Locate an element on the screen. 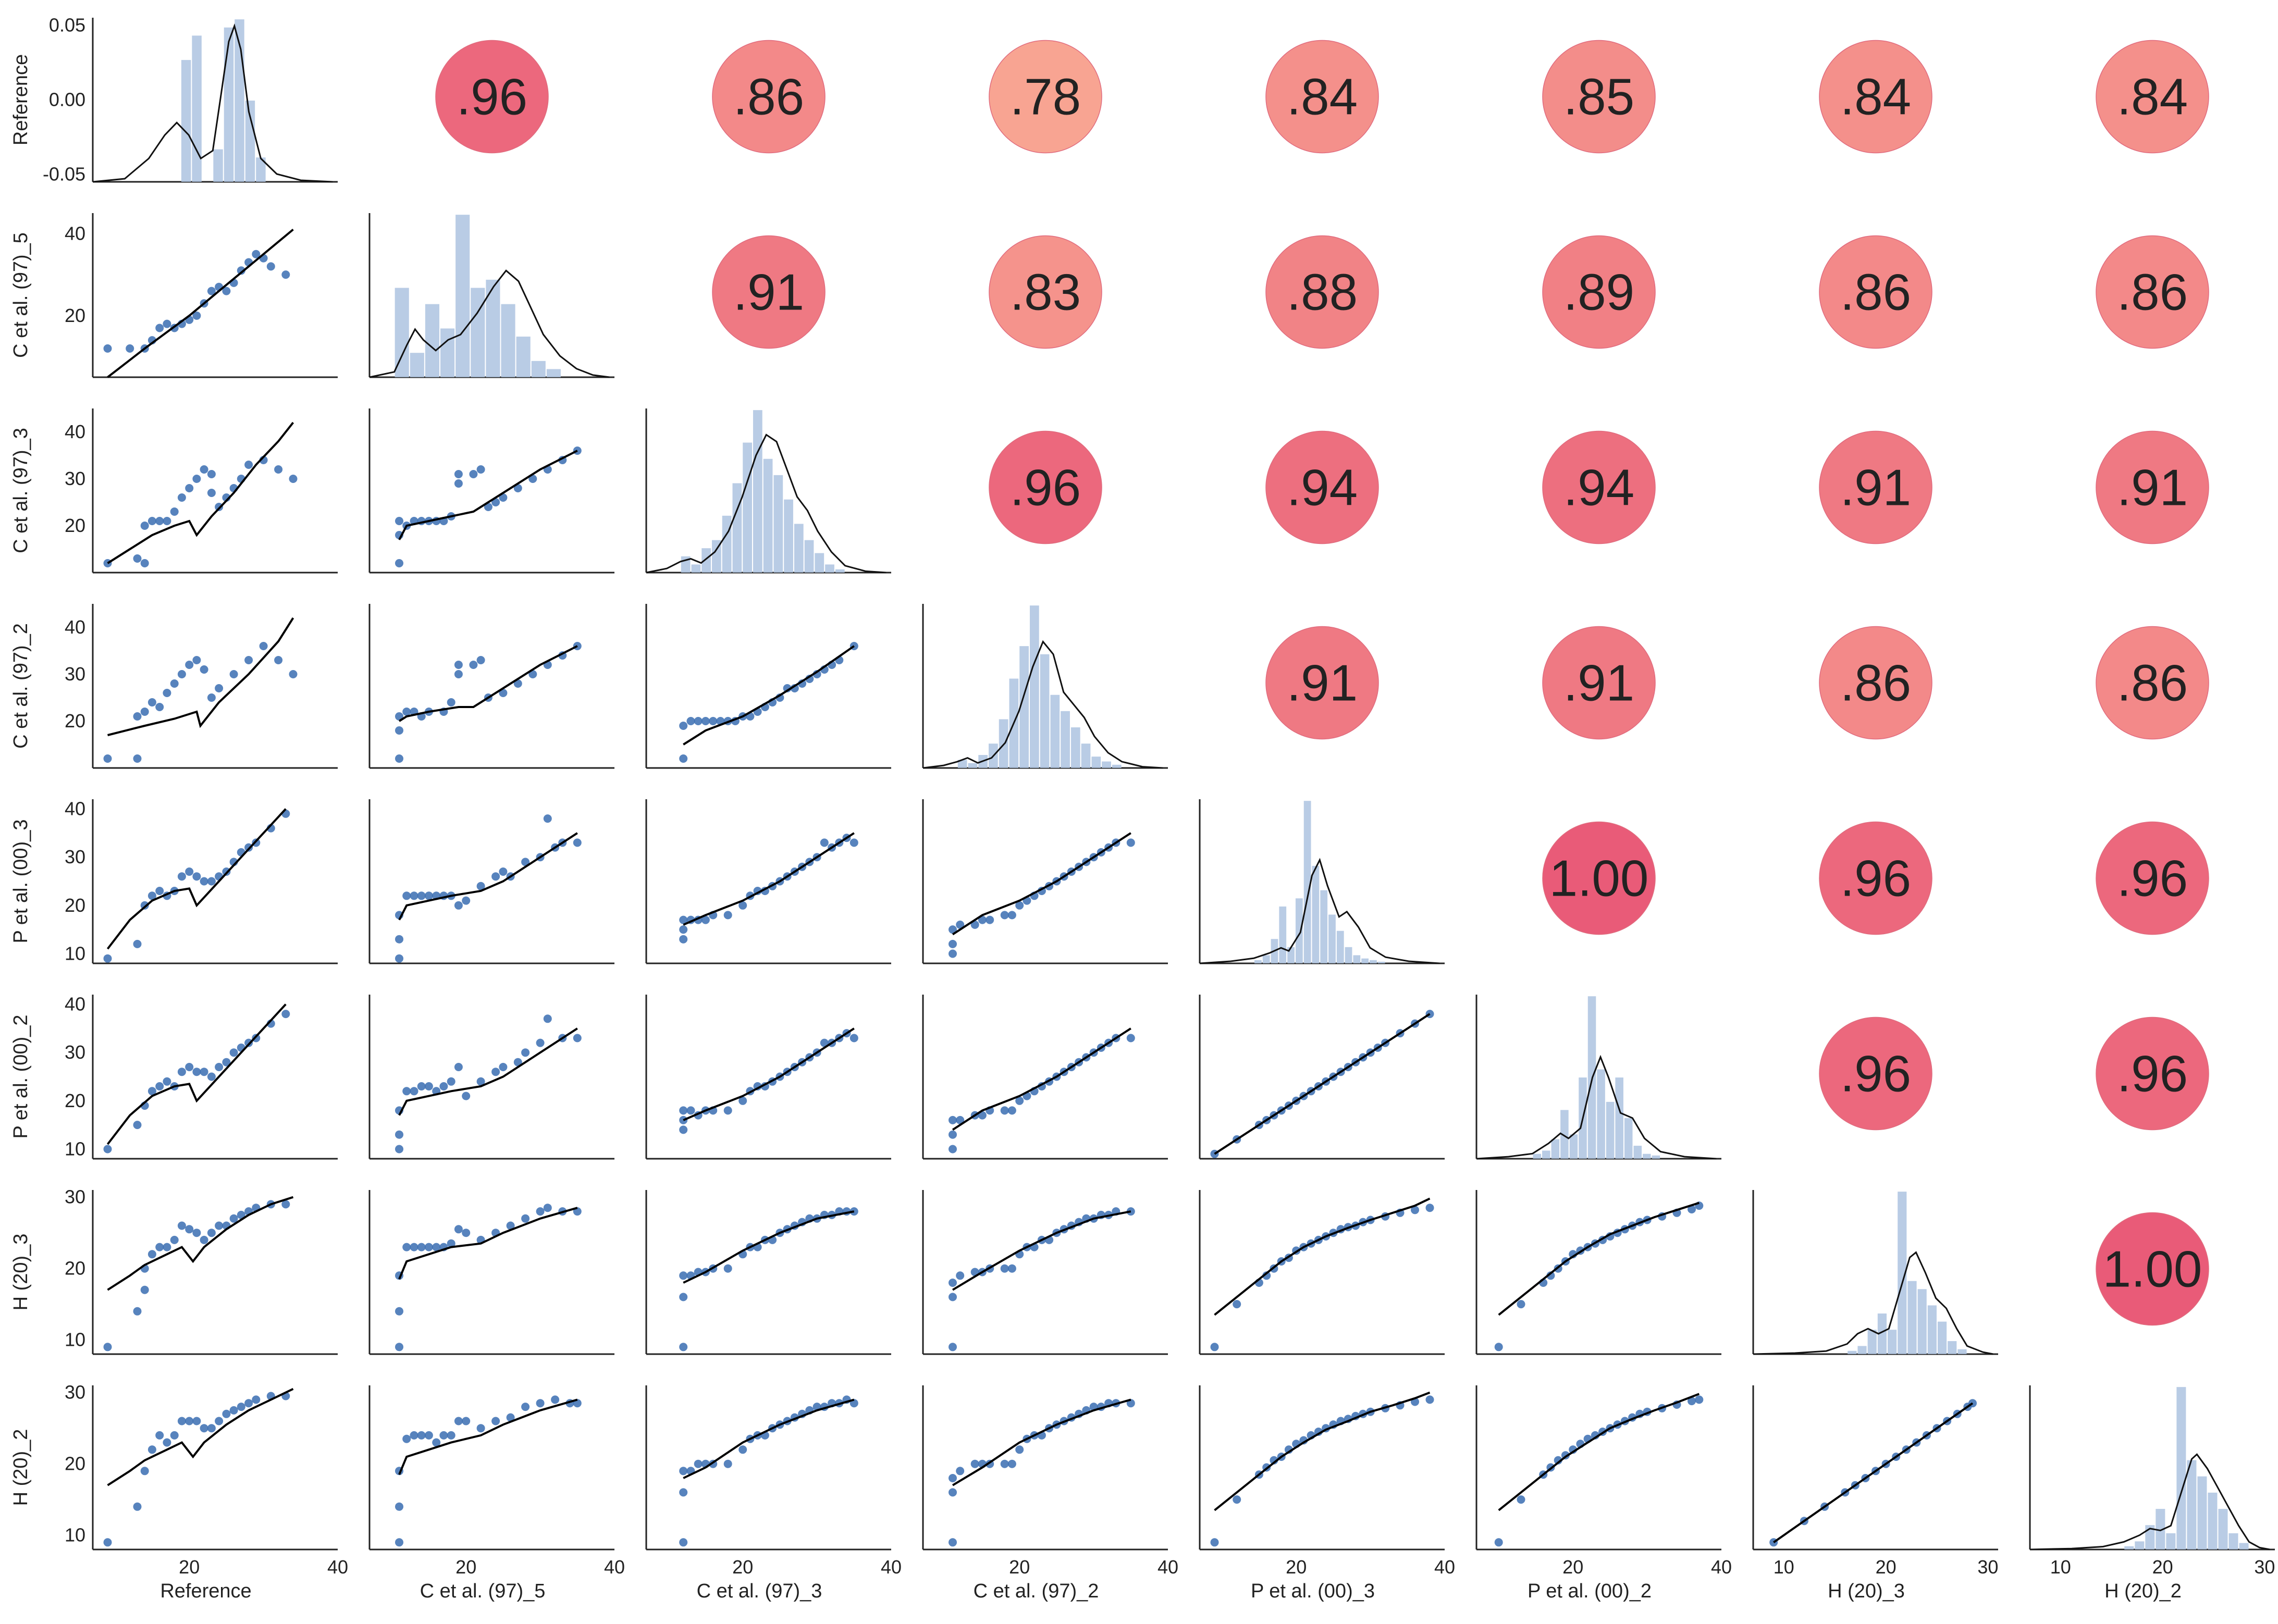  corr-label: .84 is located at coordinates (1322, 97).